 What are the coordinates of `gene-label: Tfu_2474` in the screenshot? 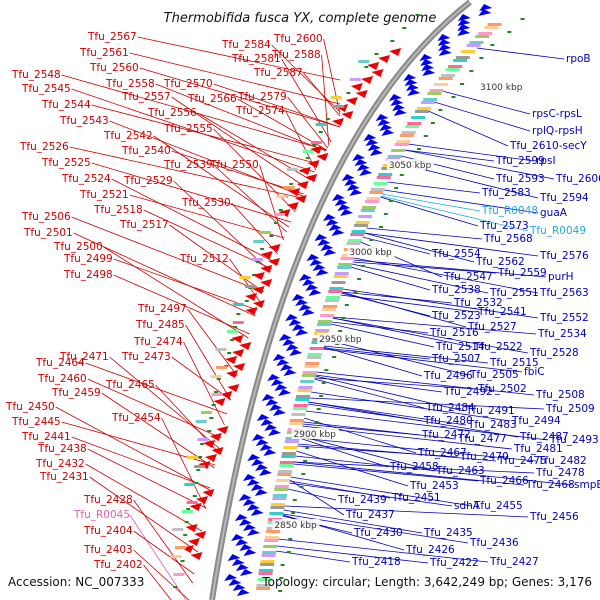 It's located at (158, 342).